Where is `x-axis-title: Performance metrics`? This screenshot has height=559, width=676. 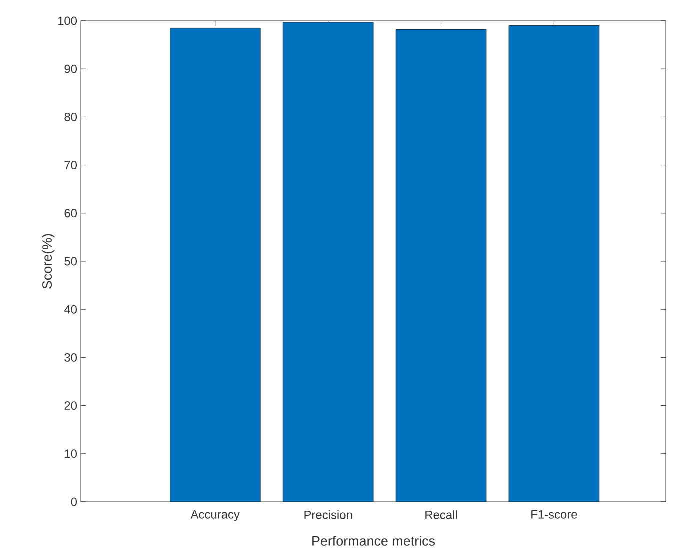 x-axis-title: Performance metrics is located at coordinates (374, 541).